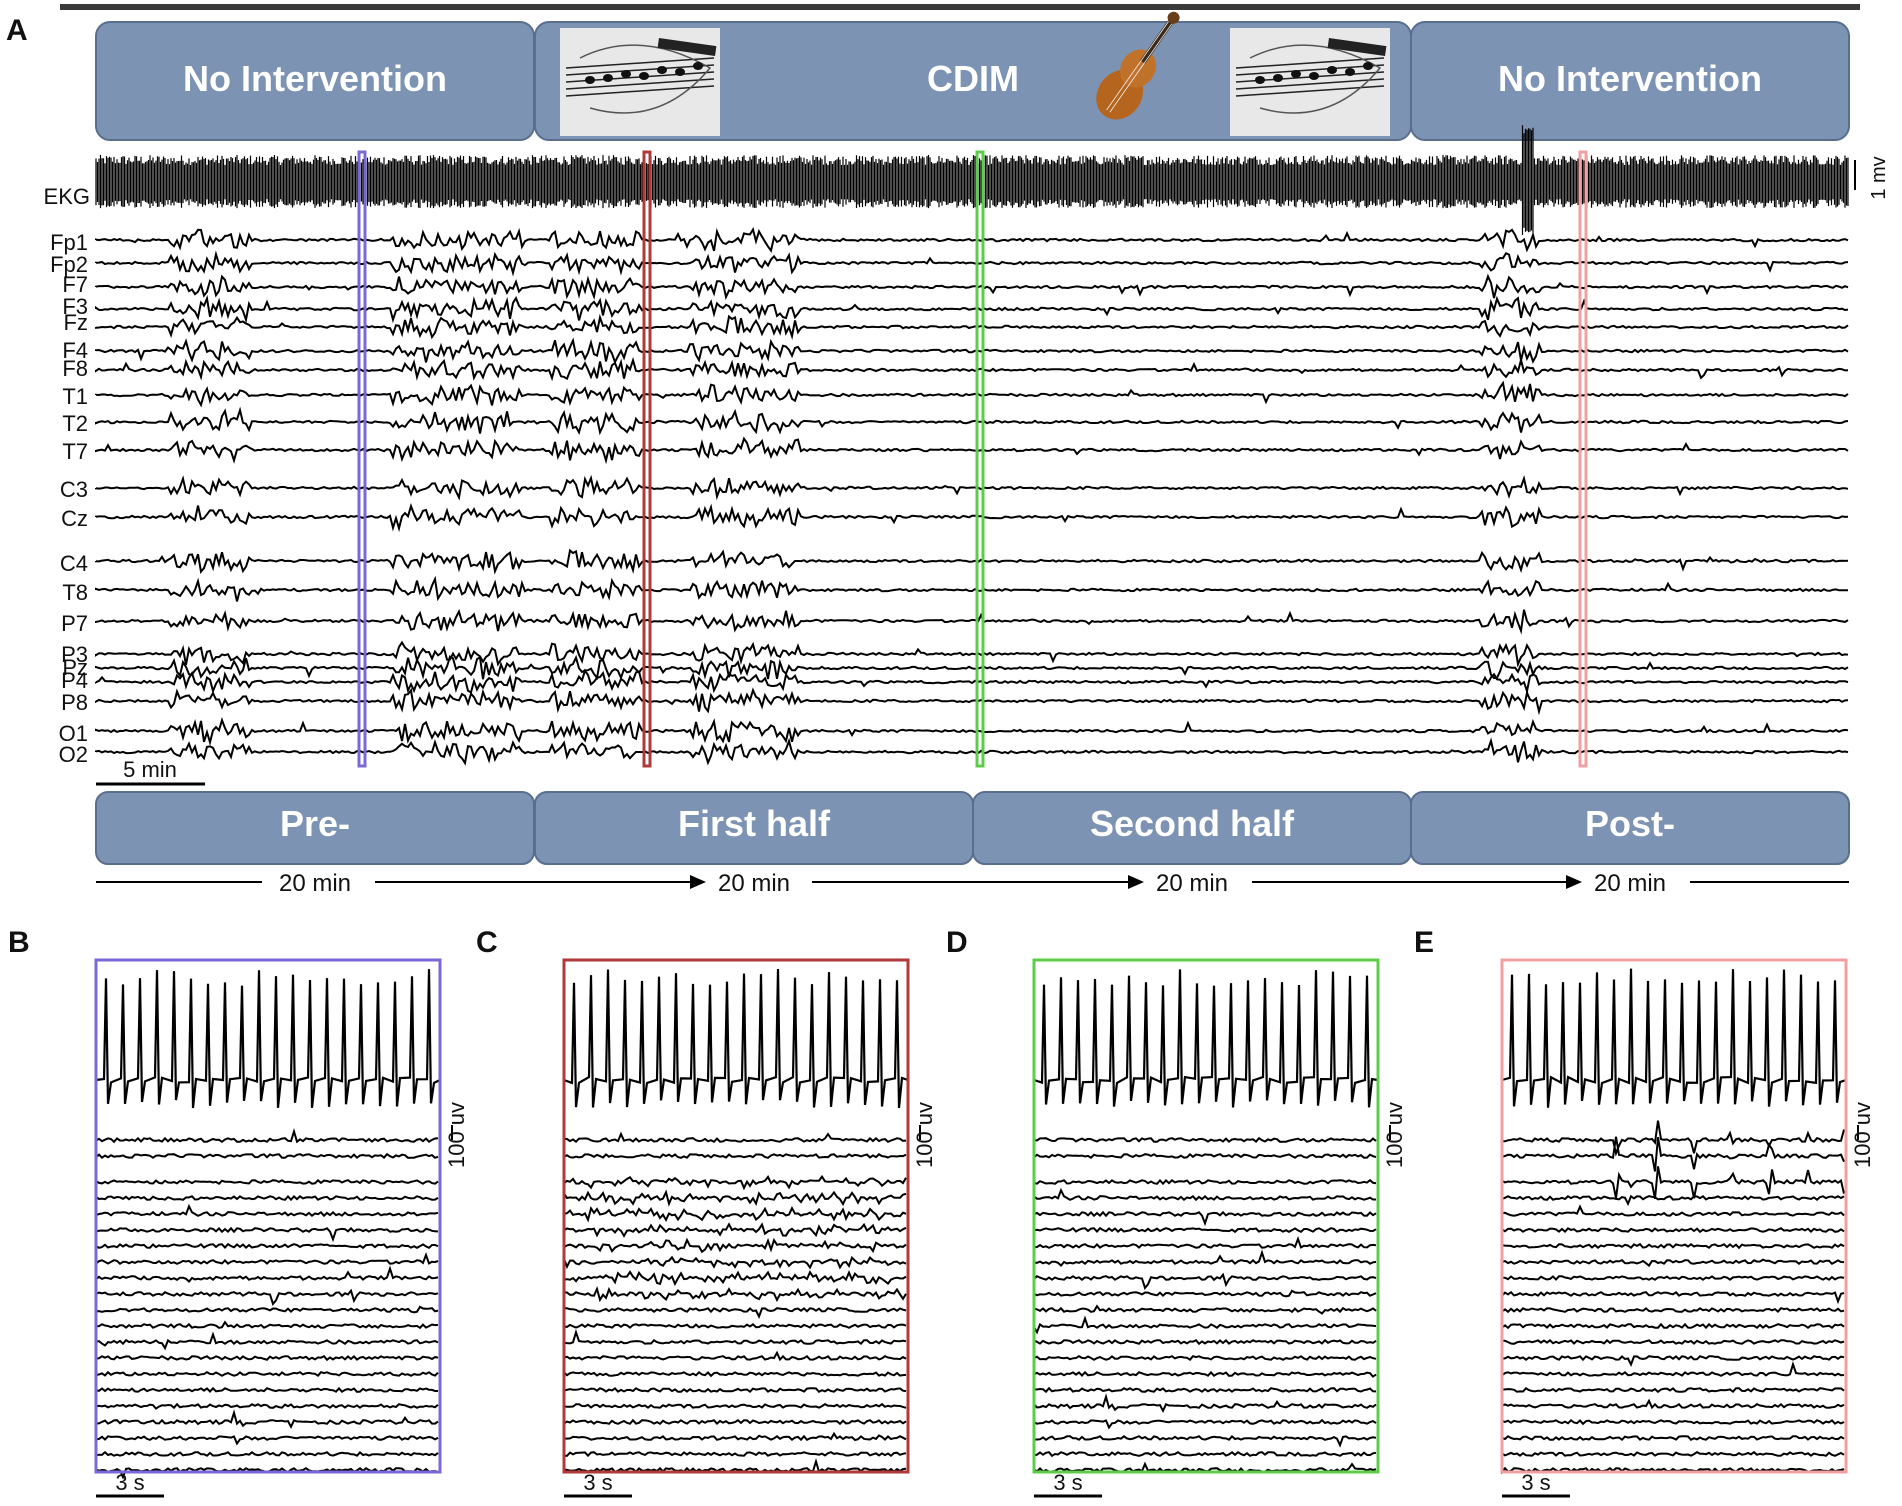  I want to click on eeg-trace-c4, so click(972, 561).